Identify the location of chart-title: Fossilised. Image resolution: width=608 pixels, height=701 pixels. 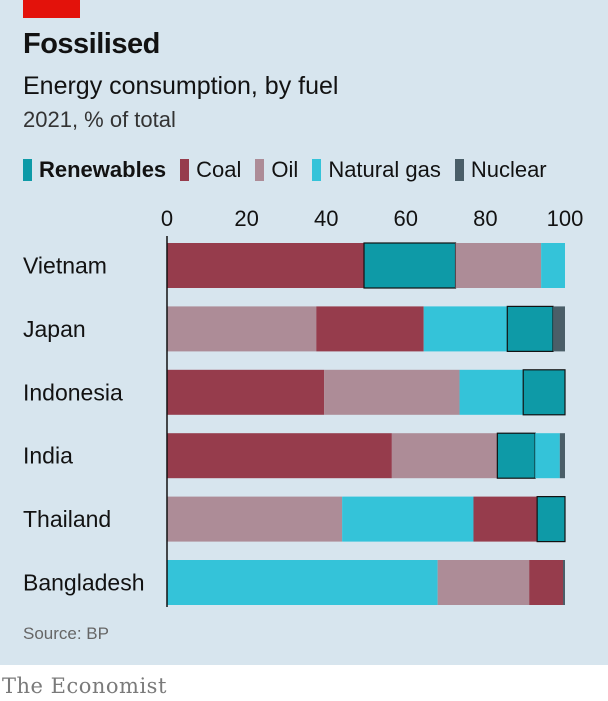
(91, 44).